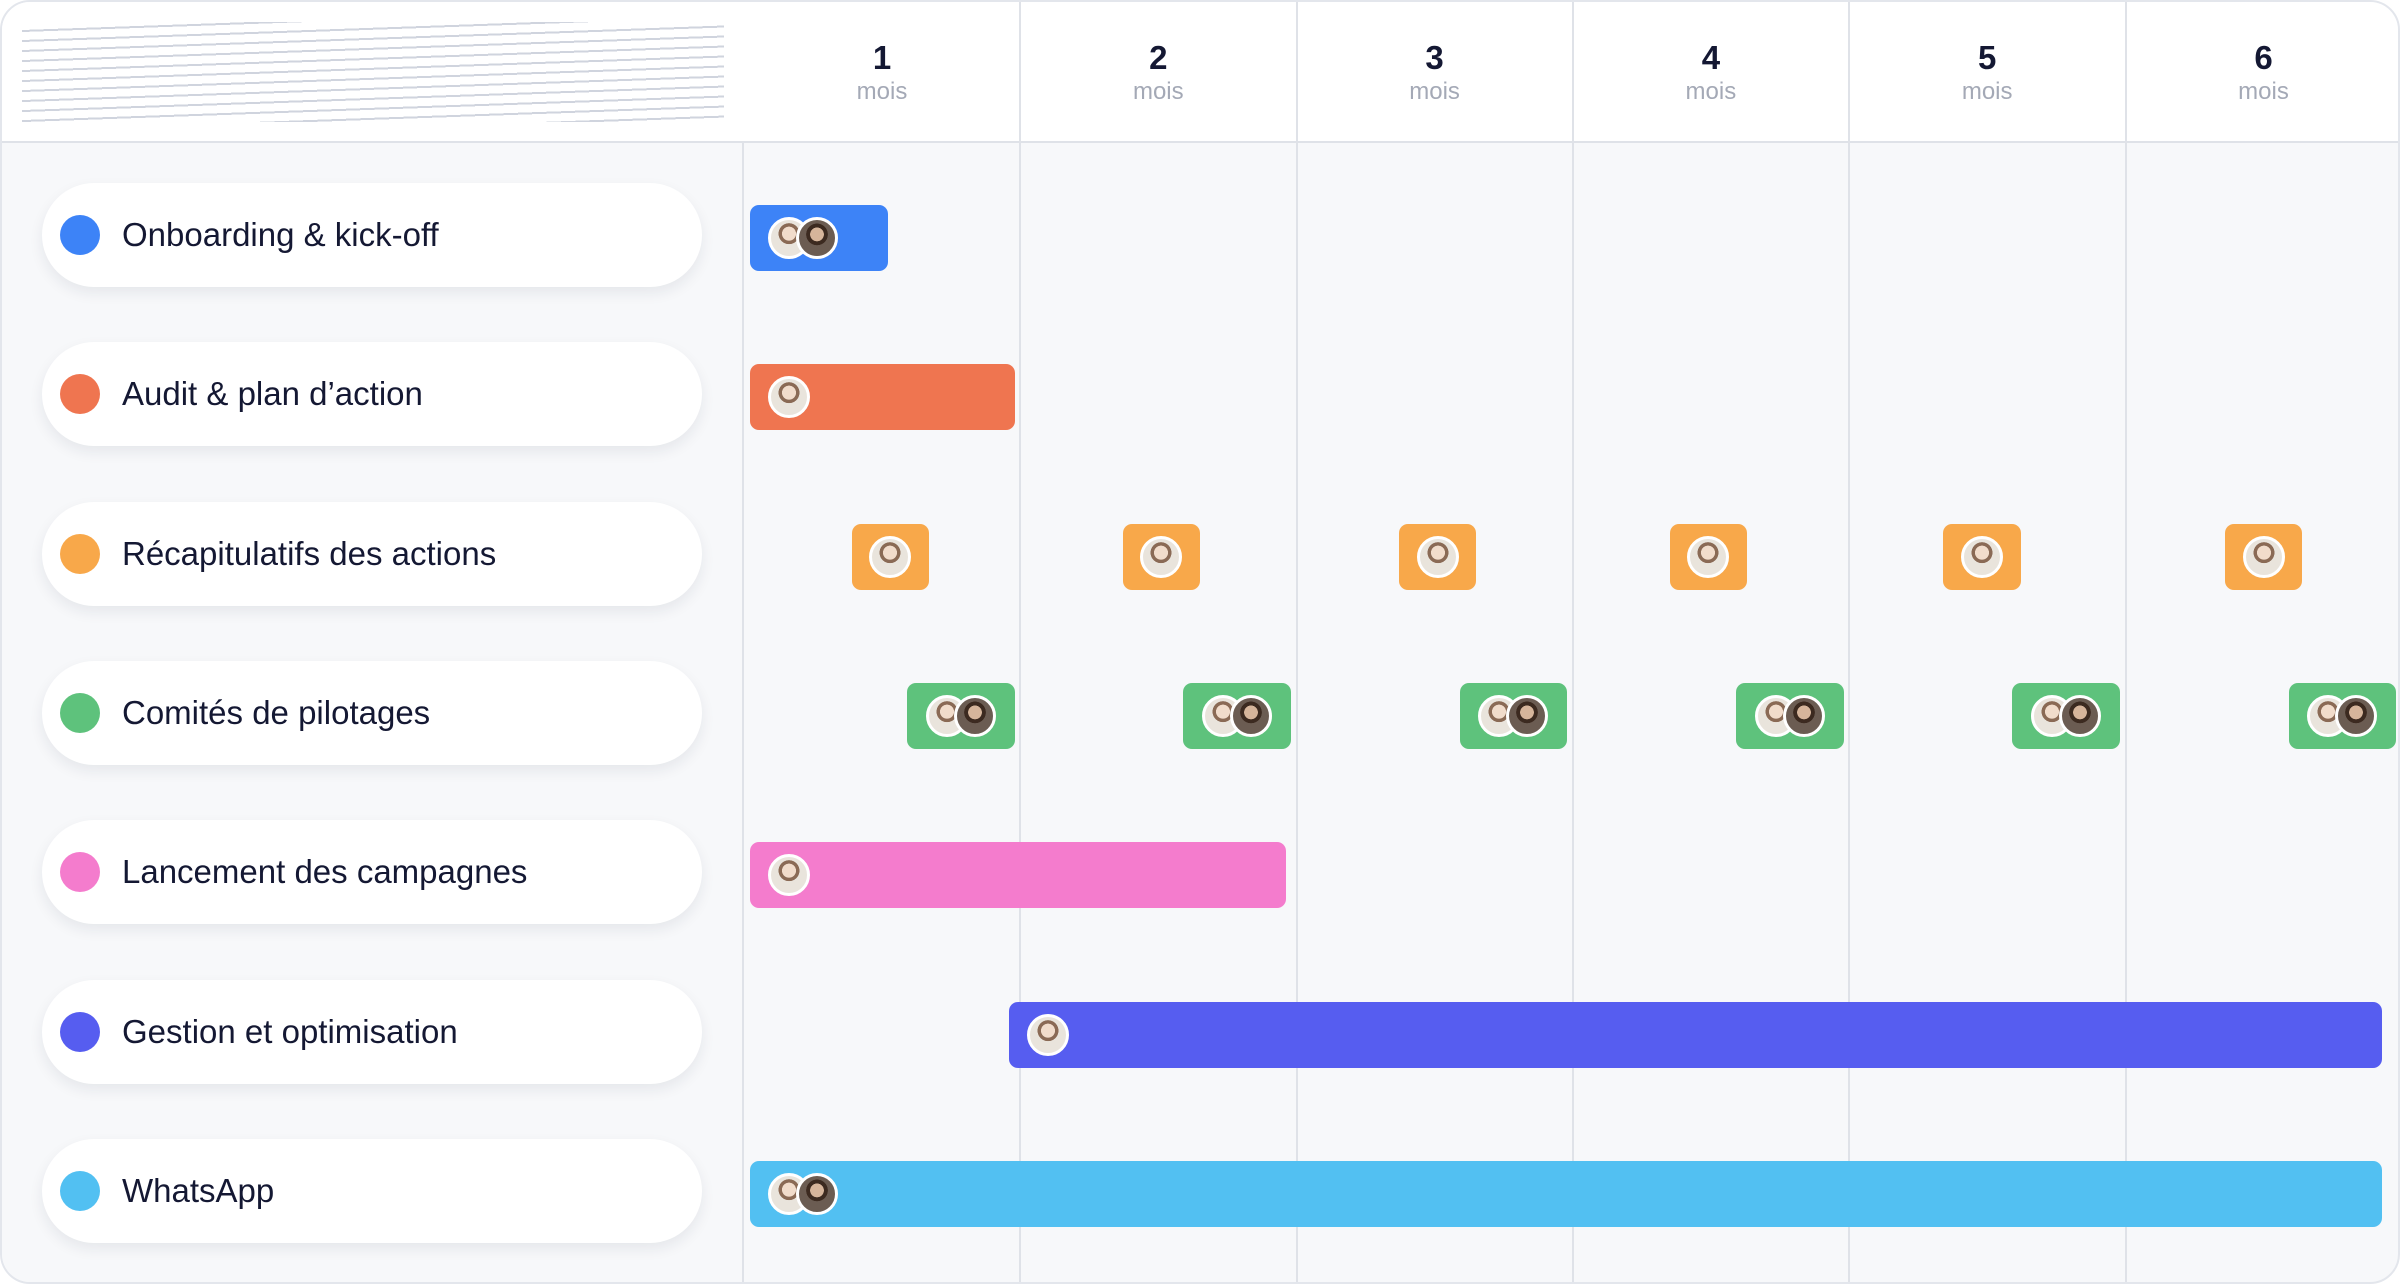 This screenshot has width=2400, height=1284. I want to click on task-label-lancement-des-campagnes: Lancement des campagnes, so click(372, 872).